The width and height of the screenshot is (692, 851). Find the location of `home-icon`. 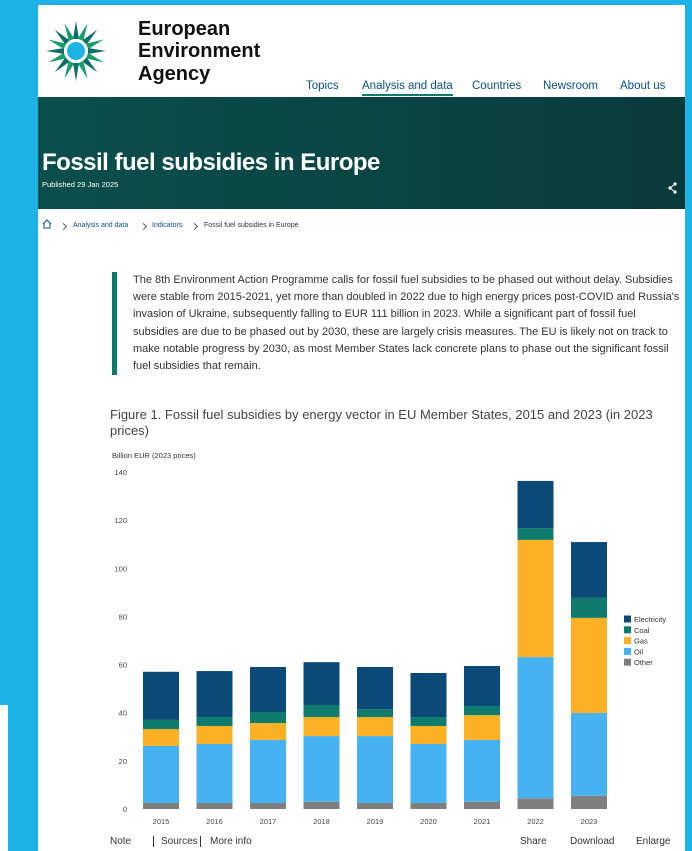

home-icon is located at coordinates (47, 224).